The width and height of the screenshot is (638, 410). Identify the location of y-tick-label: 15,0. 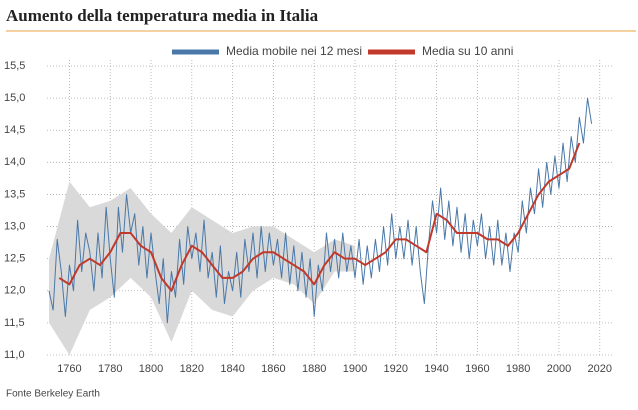
(14, 98).